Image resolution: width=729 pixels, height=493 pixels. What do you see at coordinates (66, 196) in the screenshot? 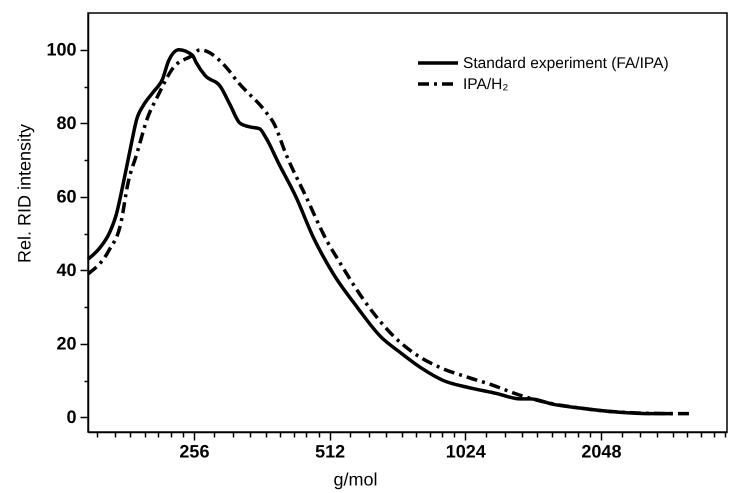
I see `y-tick-label: 60` at bounding box center [66, 196].